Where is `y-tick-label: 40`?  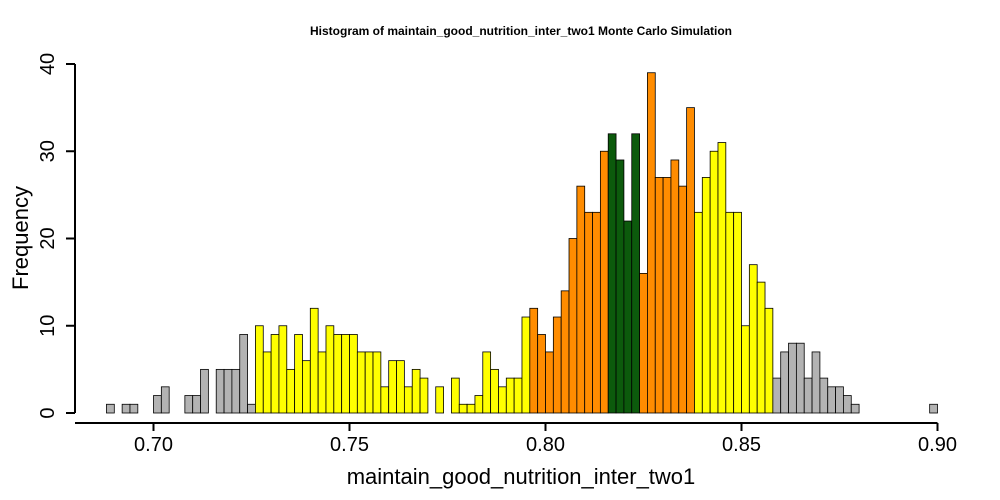 y-tick-label: 40 is located at coordinates (48, 64).